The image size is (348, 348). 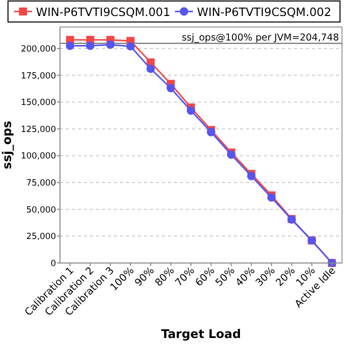 I want to click on y-tick-label: 25,000, so click(x=41, y=237).